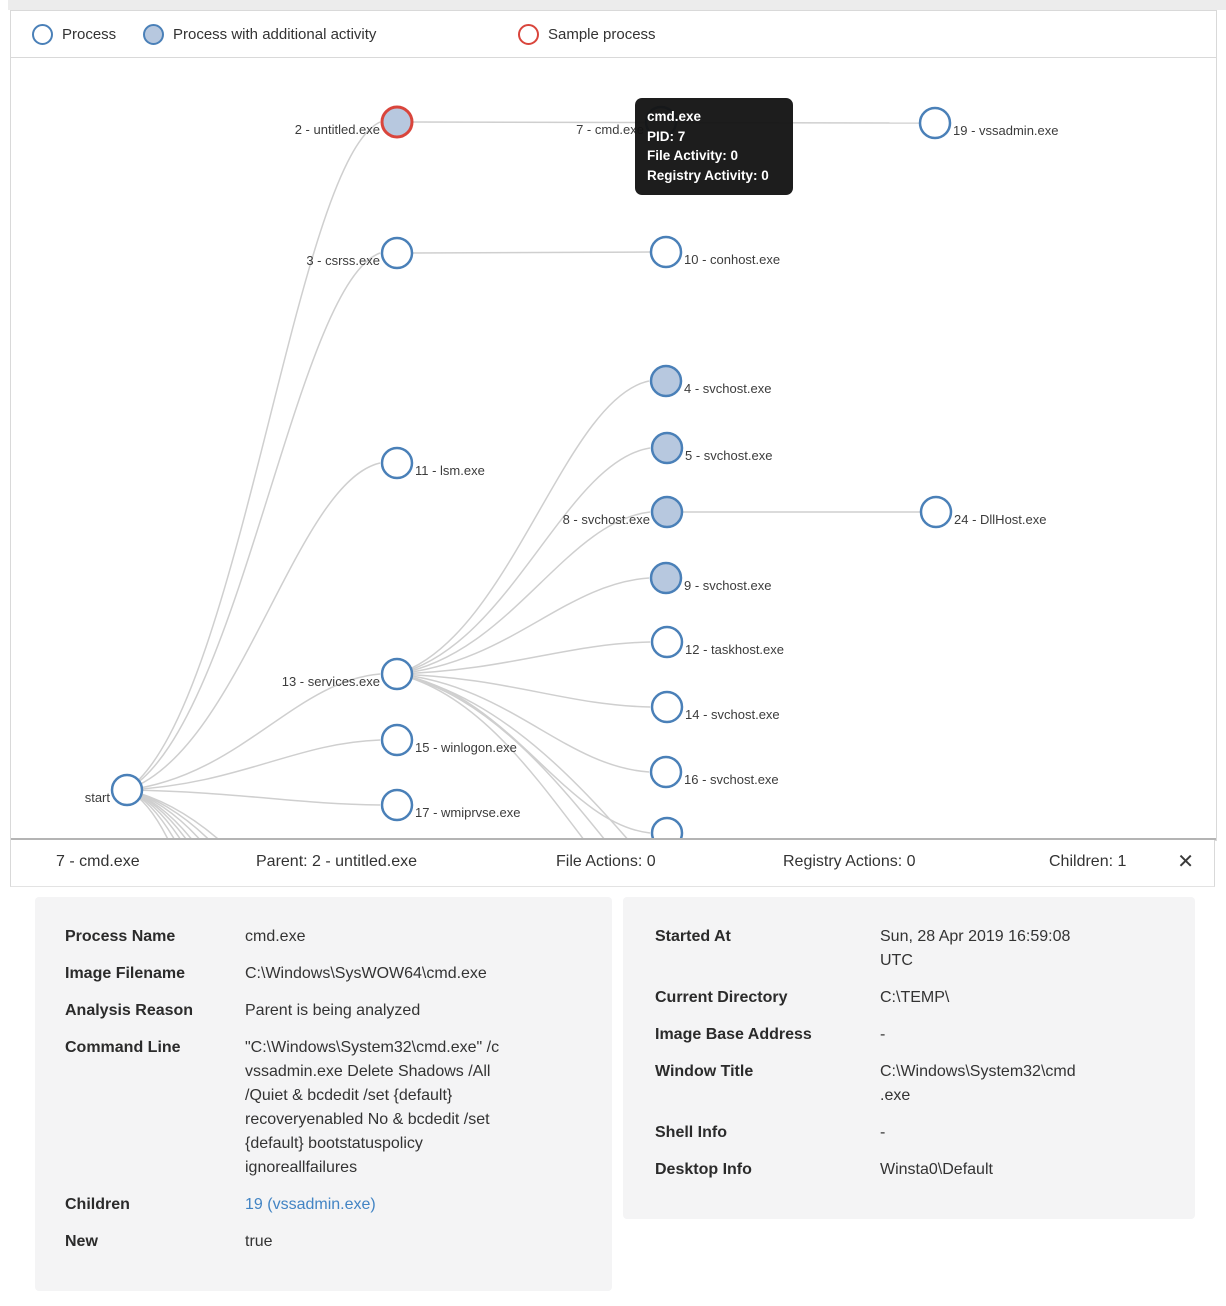 The width and height of the screenshot is (1226, 1306). What do you see at coordinates (606, 861) in the screenshot?
I see `info-file-actions: File Actions: 0` at bounding box center [606, 861].